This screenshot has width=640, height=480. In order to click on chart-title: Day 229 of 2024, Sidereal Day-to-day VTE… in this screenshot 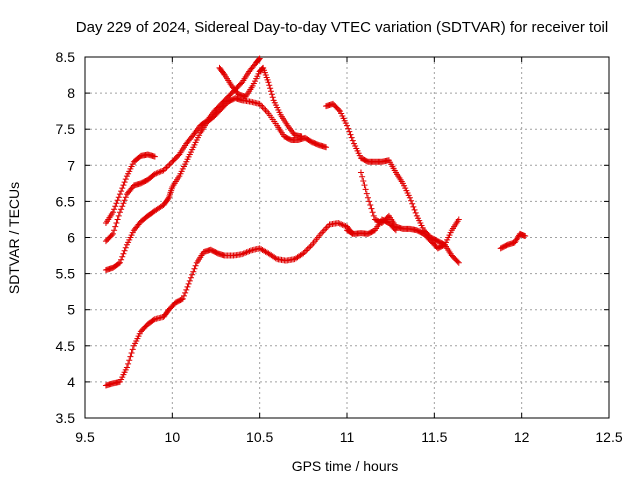, I will do `click(342, 27)`.